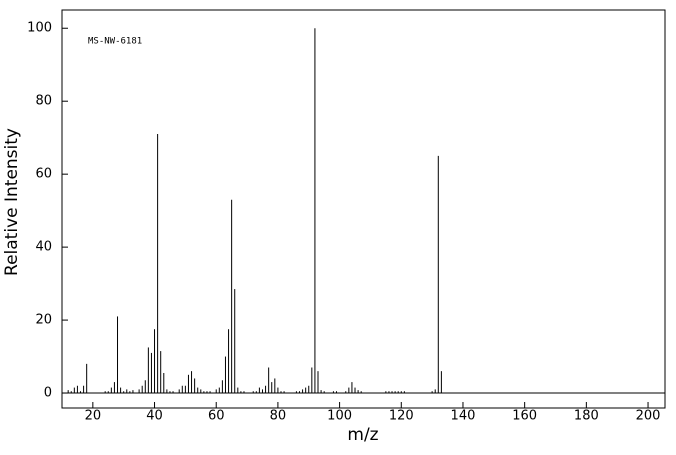  Describe the element at coordinates (43, 320) in the screenshot. I see `y-tick-label: 20` at that location.